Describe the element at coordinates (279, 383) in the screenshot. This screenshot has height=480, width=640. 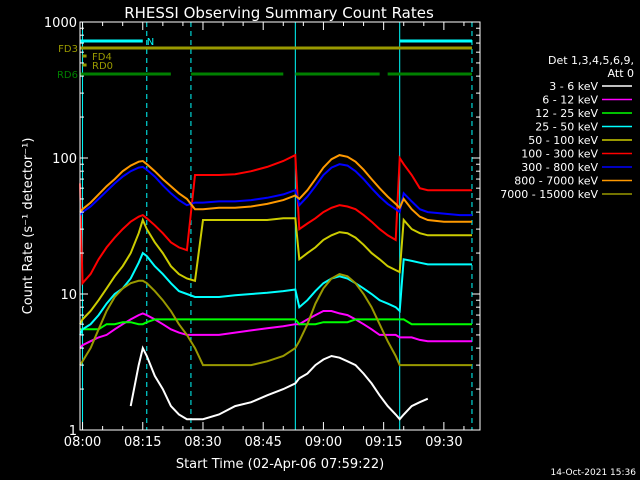
I see `series-3-6-kev-line` at that location.